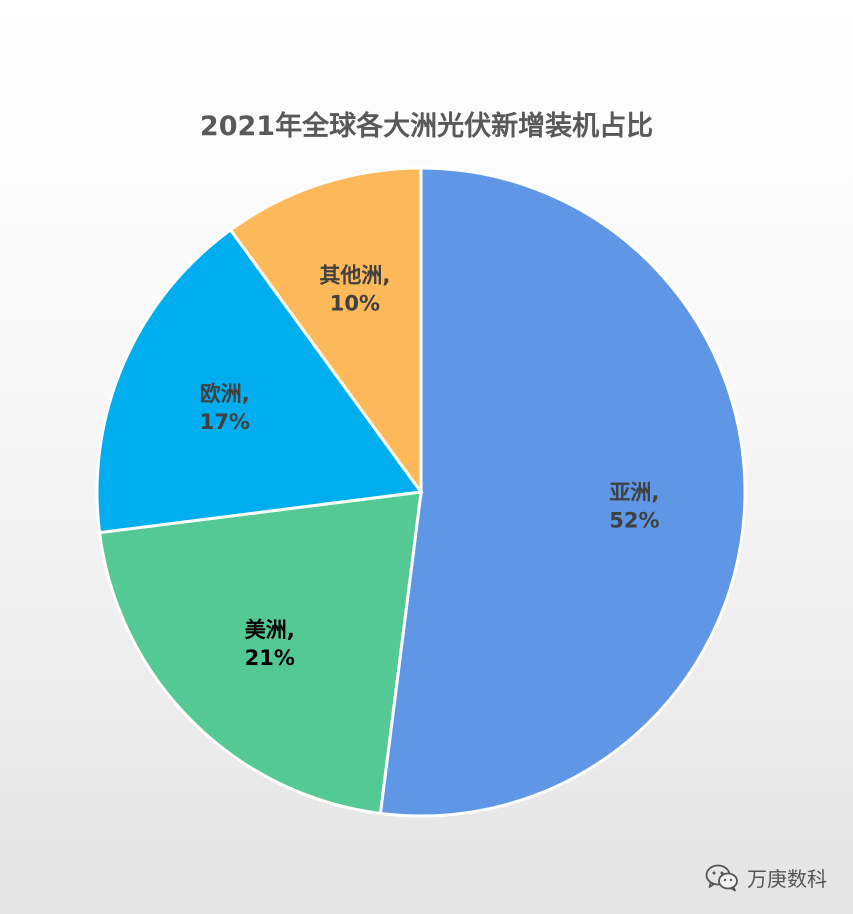  Describe the element at coordinates (270, 630) in the screenshot. I see `slice-label-name-1: 美洲,` at that location.